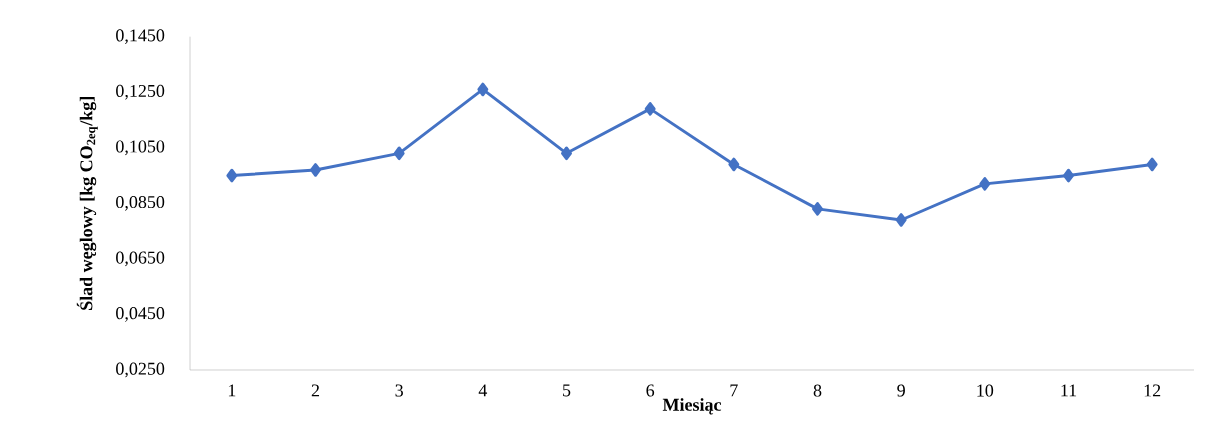 The image size is (1211, 427). I want to click on x-tick-label: 3, so click(399, 390).